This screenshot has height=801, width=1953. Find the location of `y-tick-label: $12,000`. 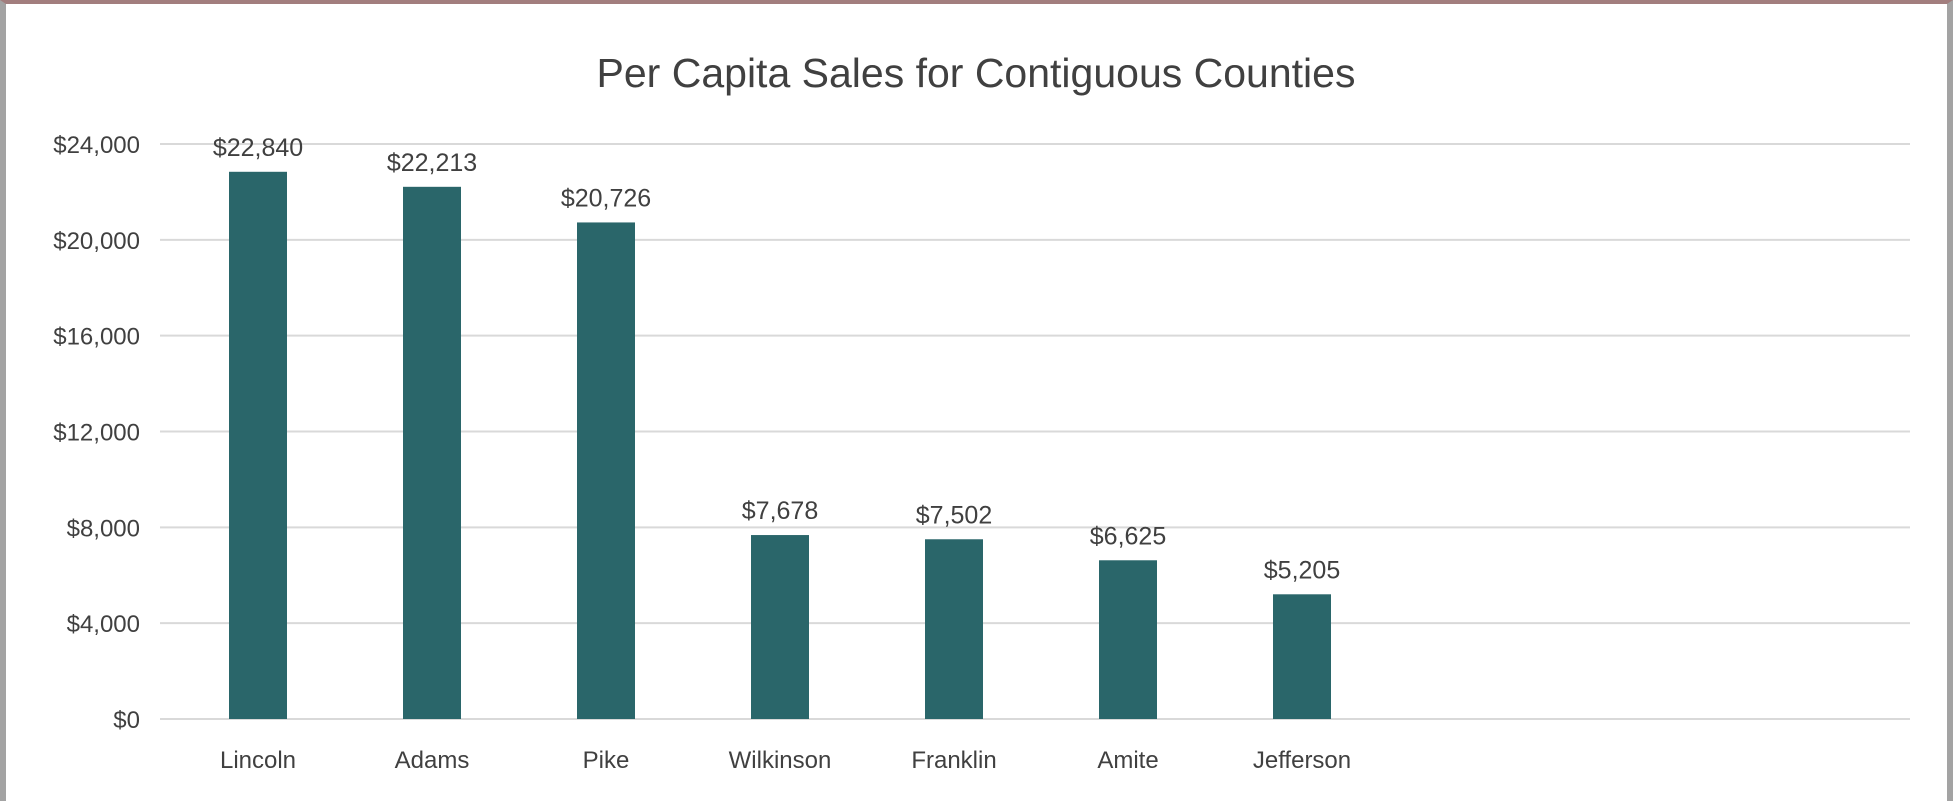

y-tick-label: $12,000 is located at coordinates (96, 433).